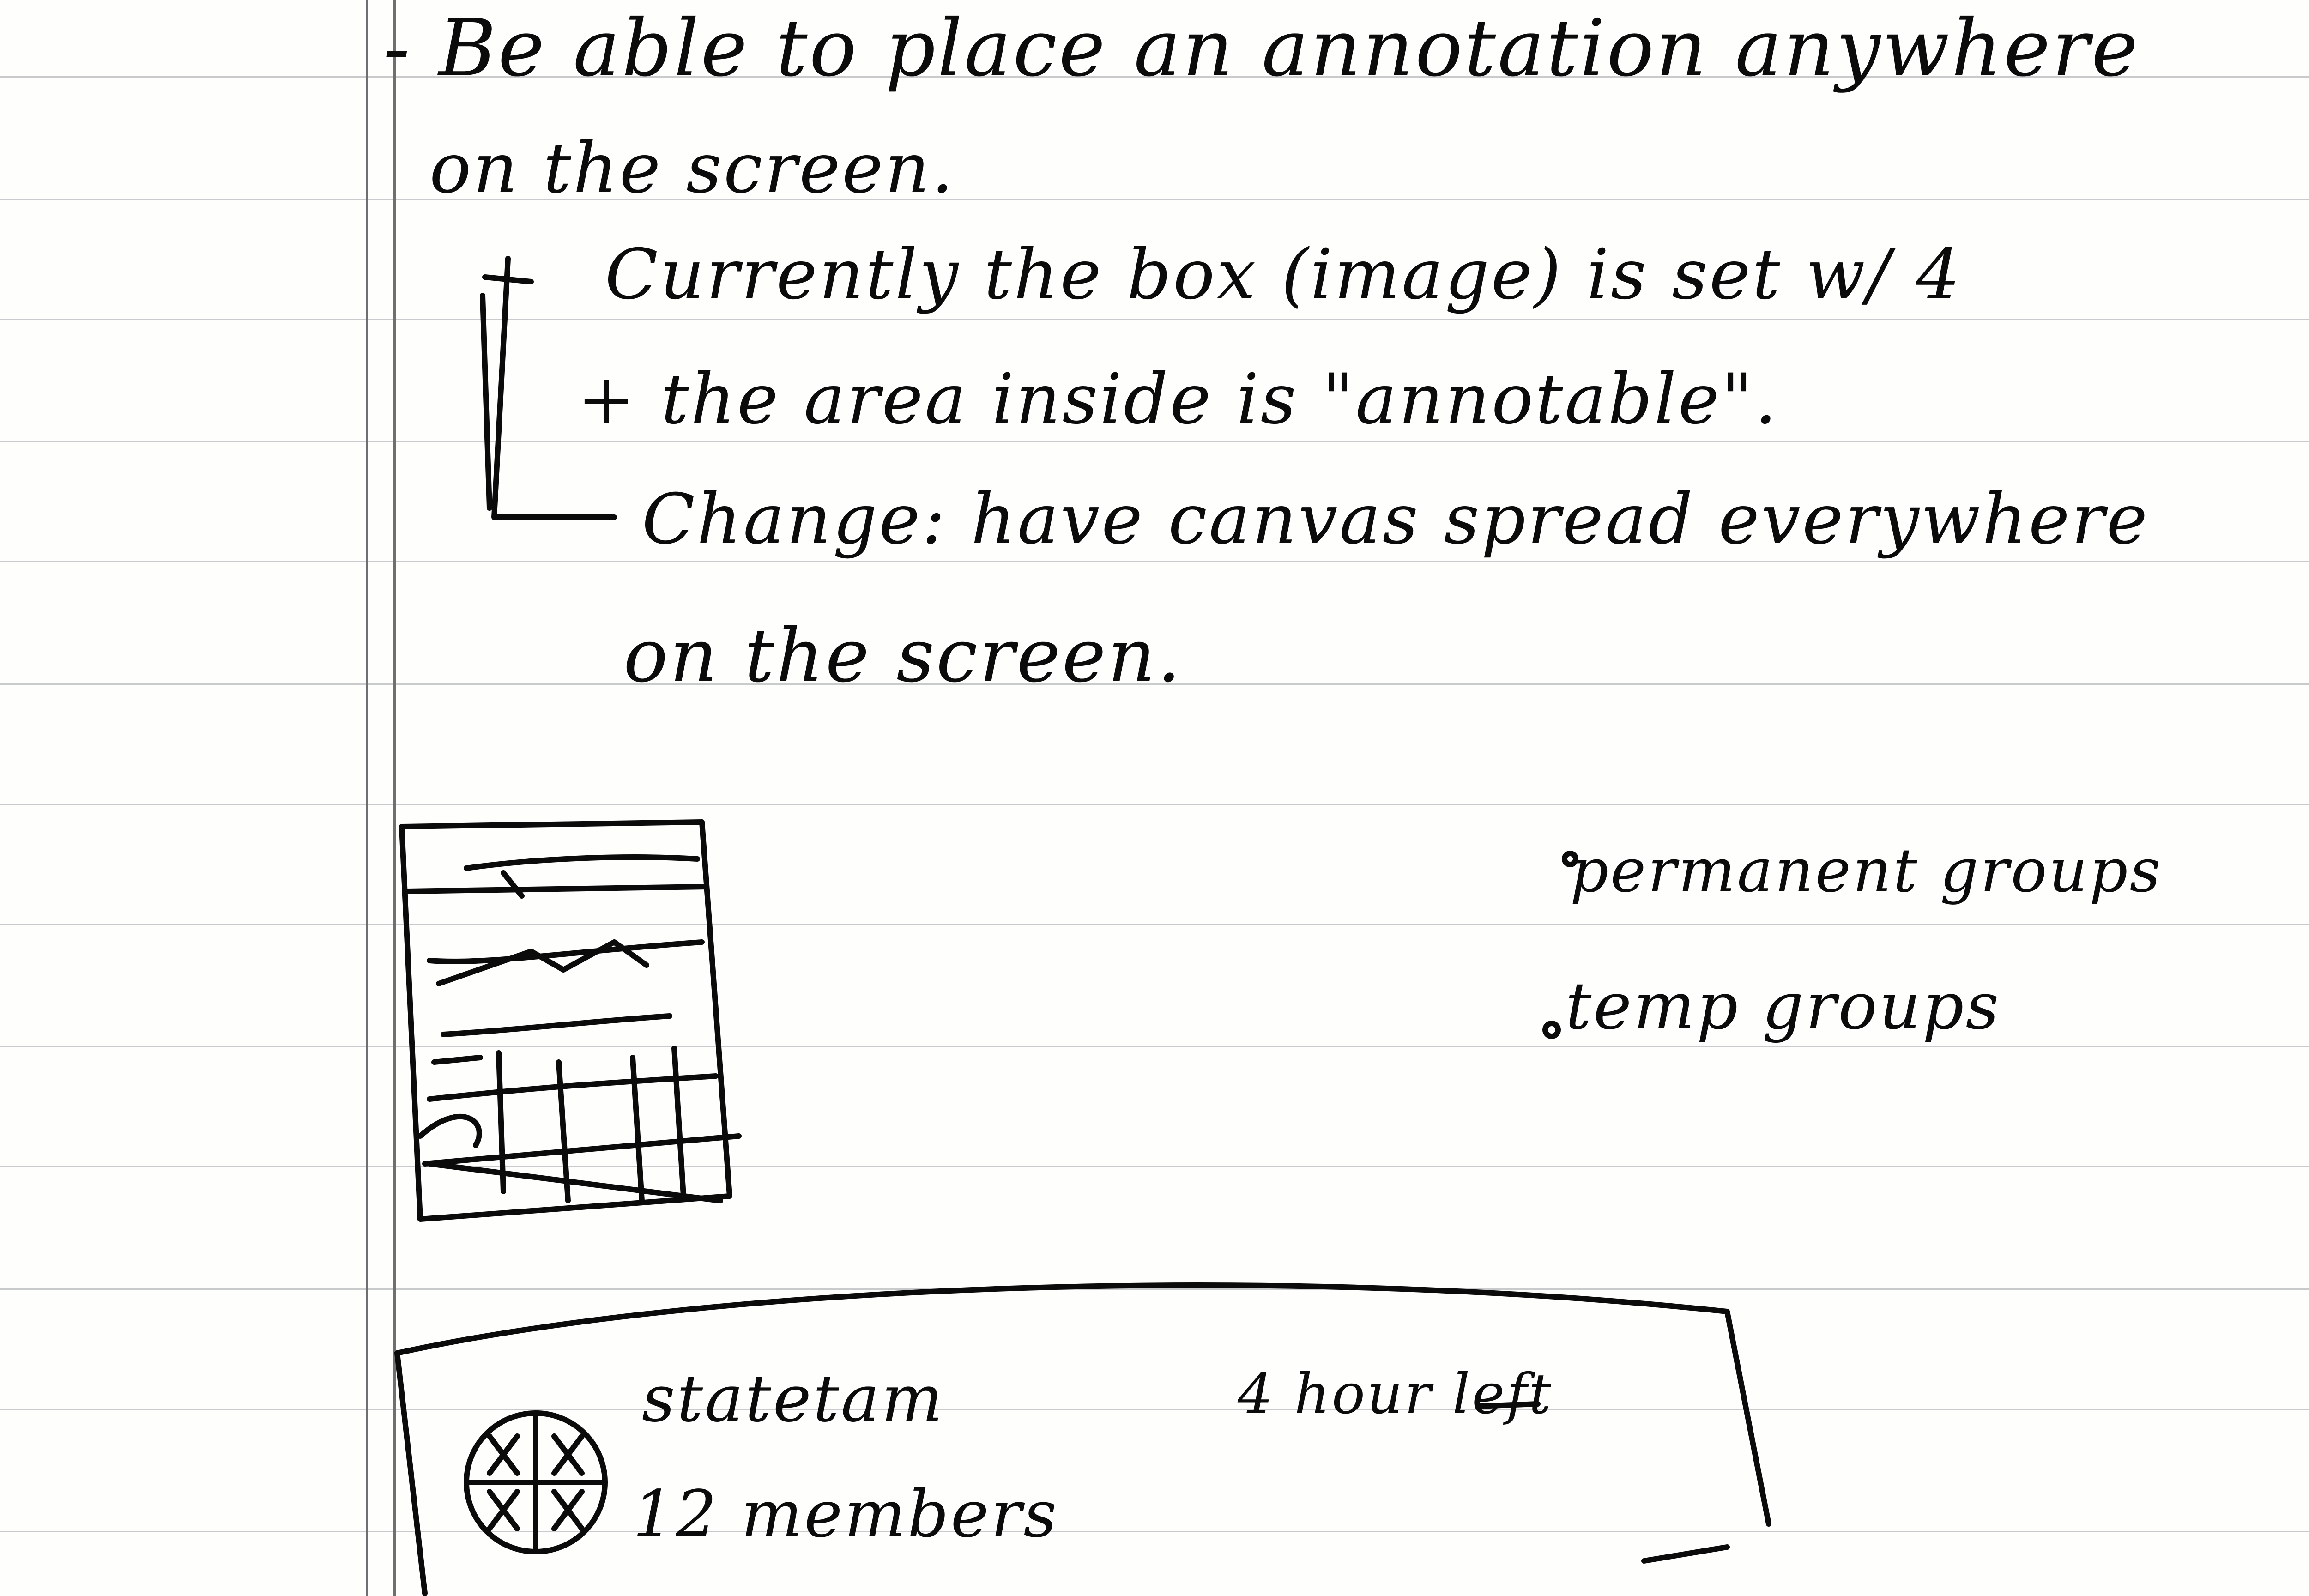 The width and height of the screenshot is (2309, 1596). What do you see at coordinates (1284, 275) in the screenshot?
I see `current-state-line-1: Currently the box (image) is set w/ 4` at bounding box center [1284, 275].